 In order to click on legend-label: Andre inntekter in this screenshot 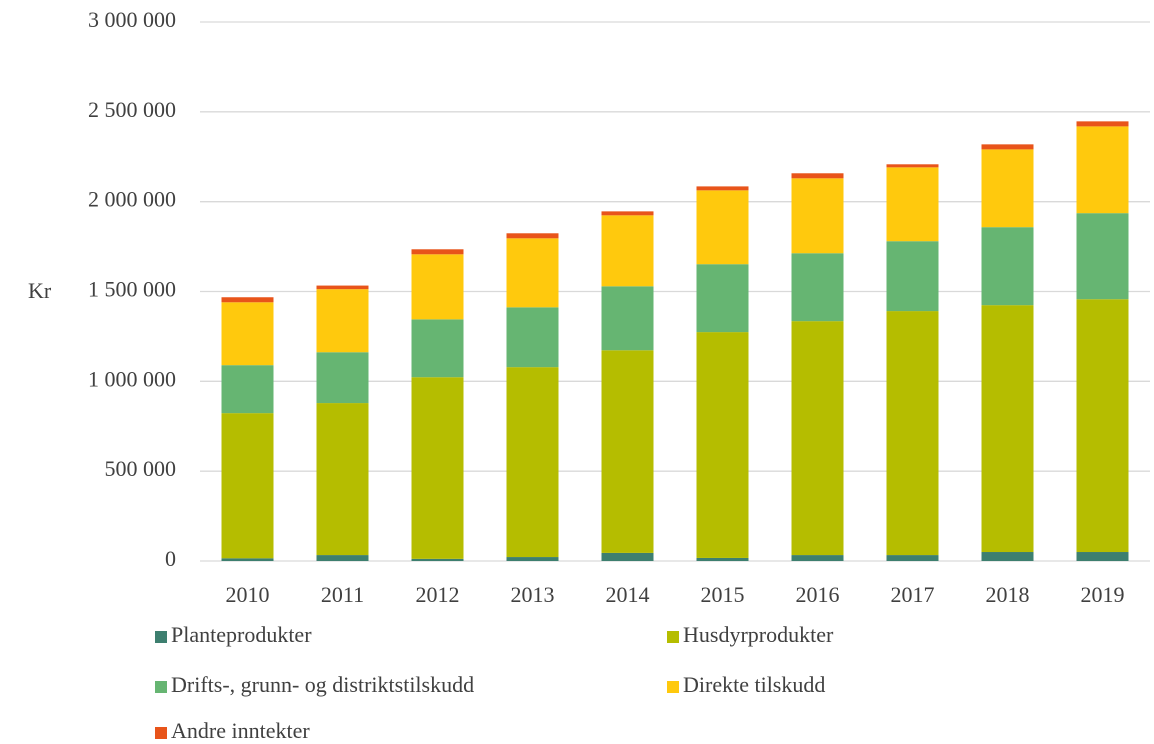, I will do `click(240, 730)`.